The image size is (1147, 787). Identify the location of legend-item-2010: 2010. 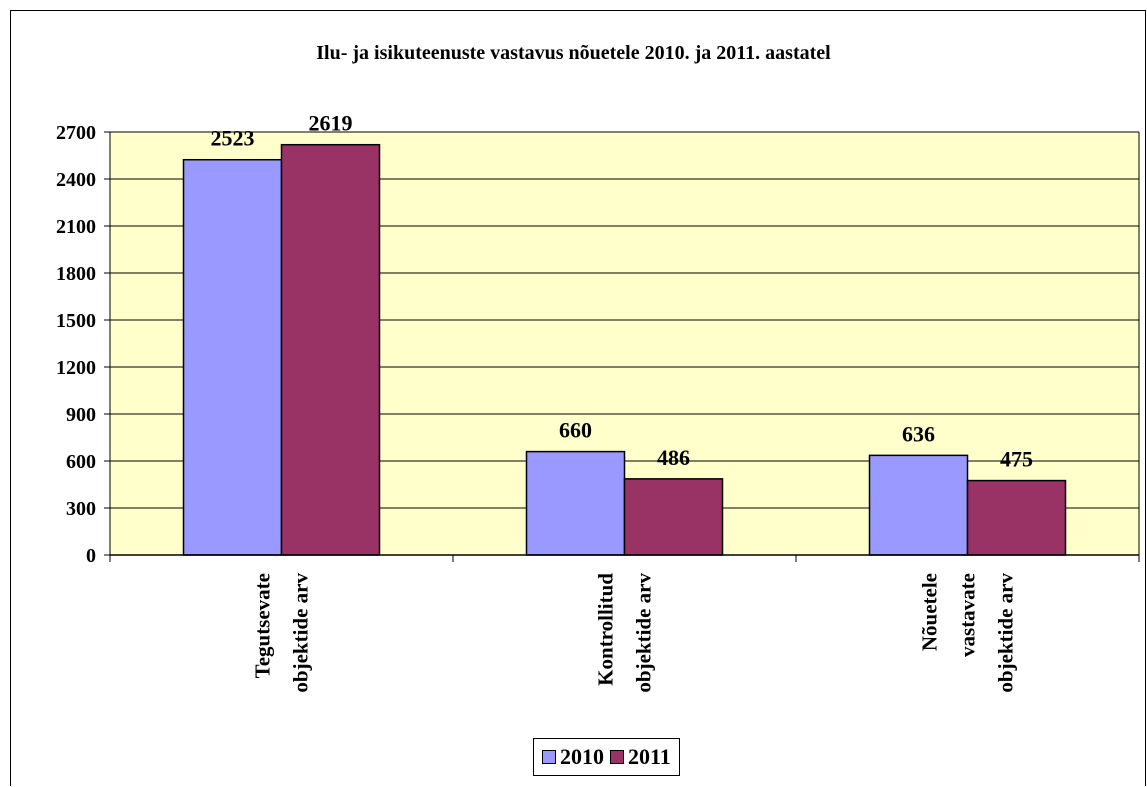
(573, 757).